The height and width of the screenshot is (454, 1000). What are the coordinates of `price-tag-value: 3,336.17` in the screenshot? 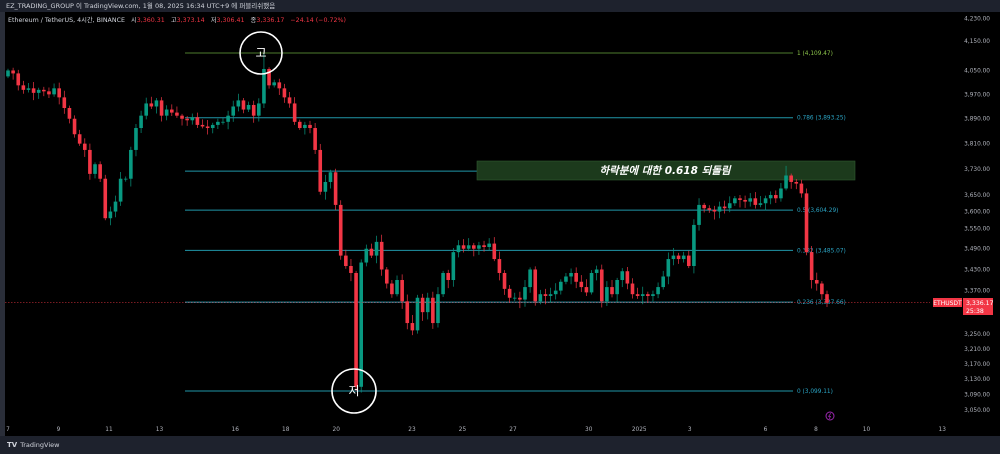 It's located at (980, 303).